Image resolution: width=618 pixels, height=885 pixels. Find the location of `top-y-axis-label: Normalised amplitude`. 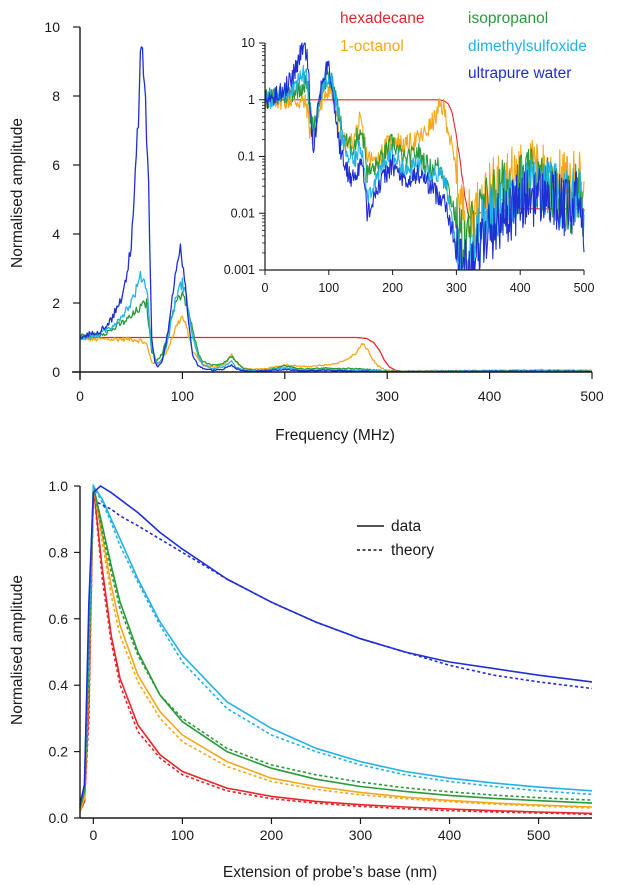

top-y-axis-label: Normalised amplitude is located at coordinates (17, 193).